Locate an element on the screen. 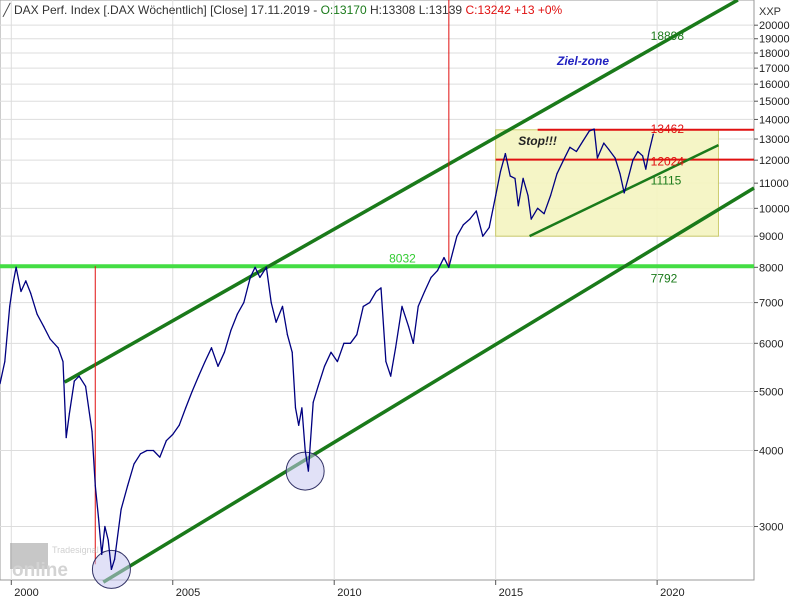 Image resolution: width=800 pixels, height=605 pixels. annotation-stop-: Stop!!! is located at coordinates (537, 141).